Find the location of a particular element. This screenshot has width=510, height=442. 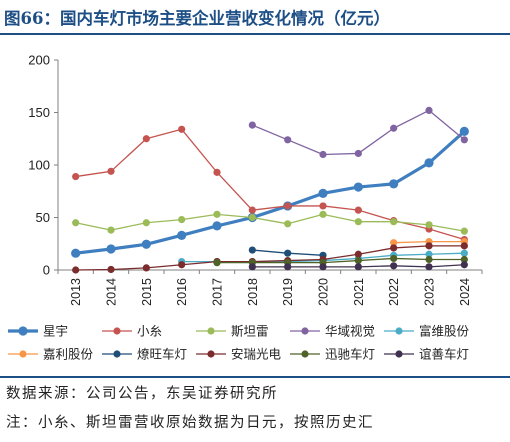

data-point-2-2015 is located at coordinates (146, 223).